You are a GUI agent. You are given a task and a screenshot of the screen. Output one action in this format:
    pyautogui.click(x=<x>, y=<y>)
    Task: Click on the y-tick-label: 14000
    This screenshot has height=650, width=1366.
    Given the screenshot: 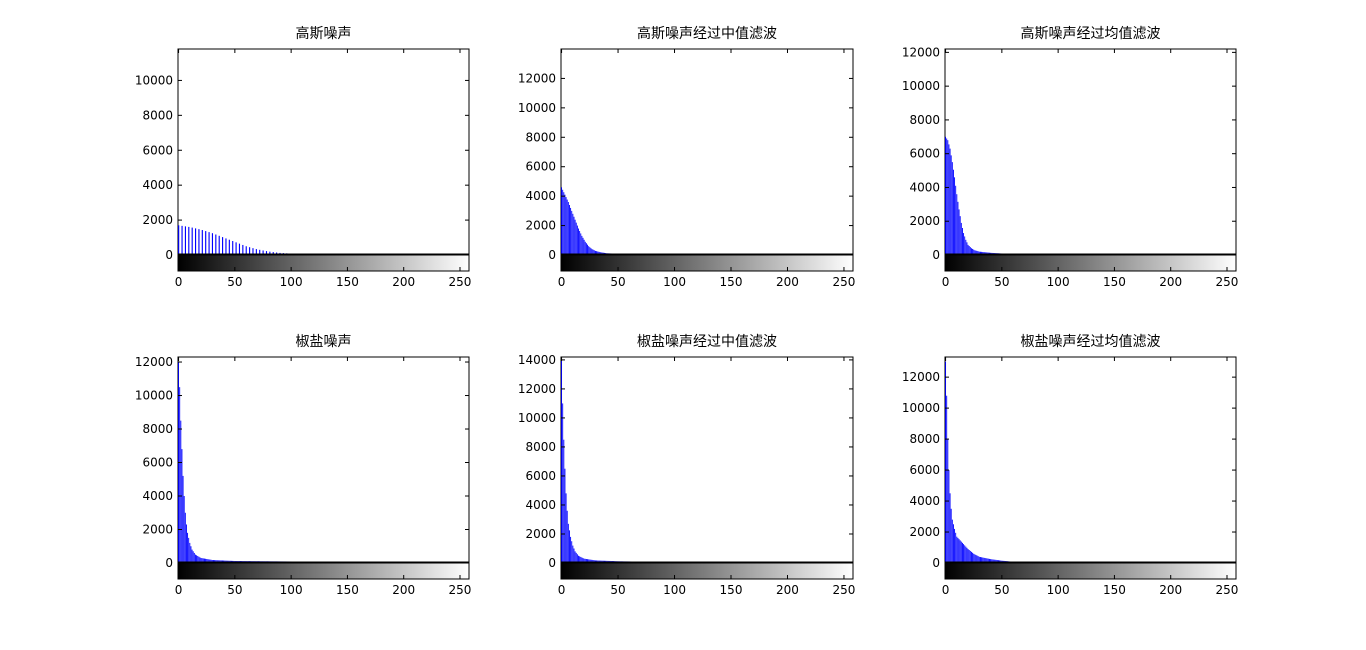 What is the action you would take?
    pyautogui.click(x=537, y=360)
    